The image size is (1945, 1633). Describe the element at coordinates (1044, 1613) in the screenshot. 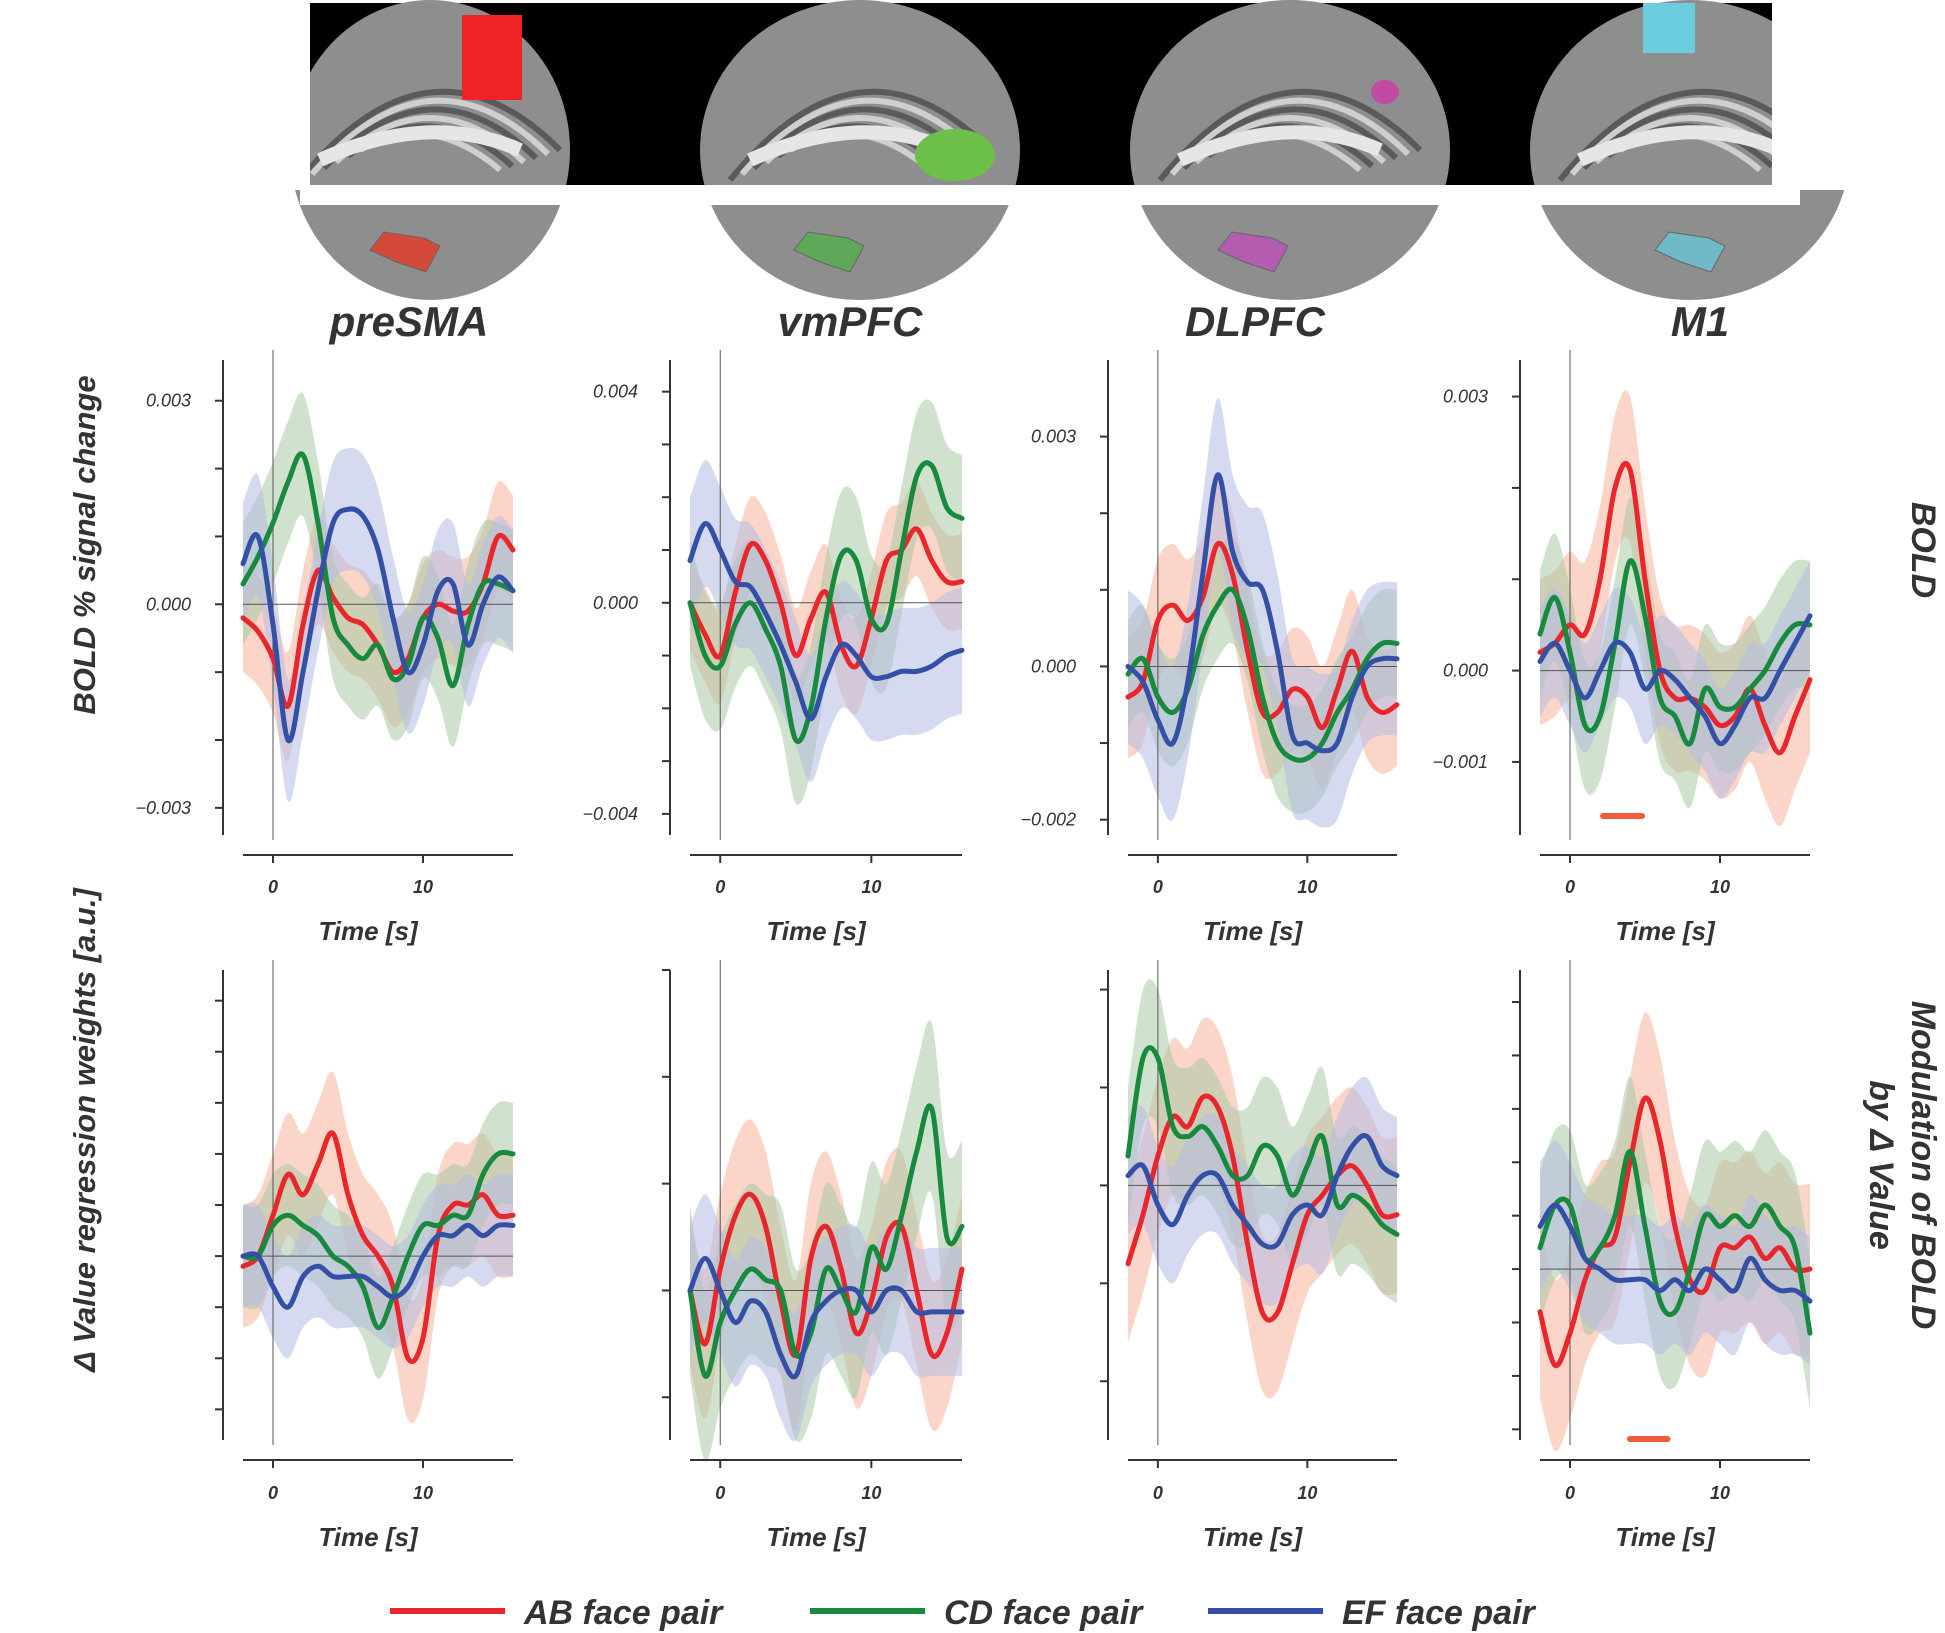

I see `legend-label-CD: CD face pair` at that location.